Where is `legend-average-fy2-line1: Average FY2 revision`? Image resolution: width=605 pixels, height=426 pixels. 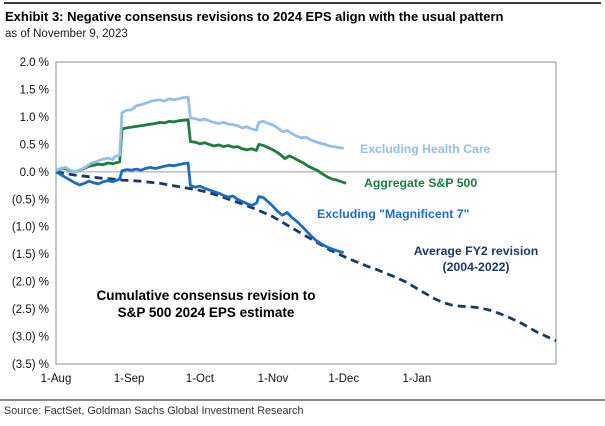 legend-average-fy2-line1: Average FY2 revision is located at coordinates (476, 251).